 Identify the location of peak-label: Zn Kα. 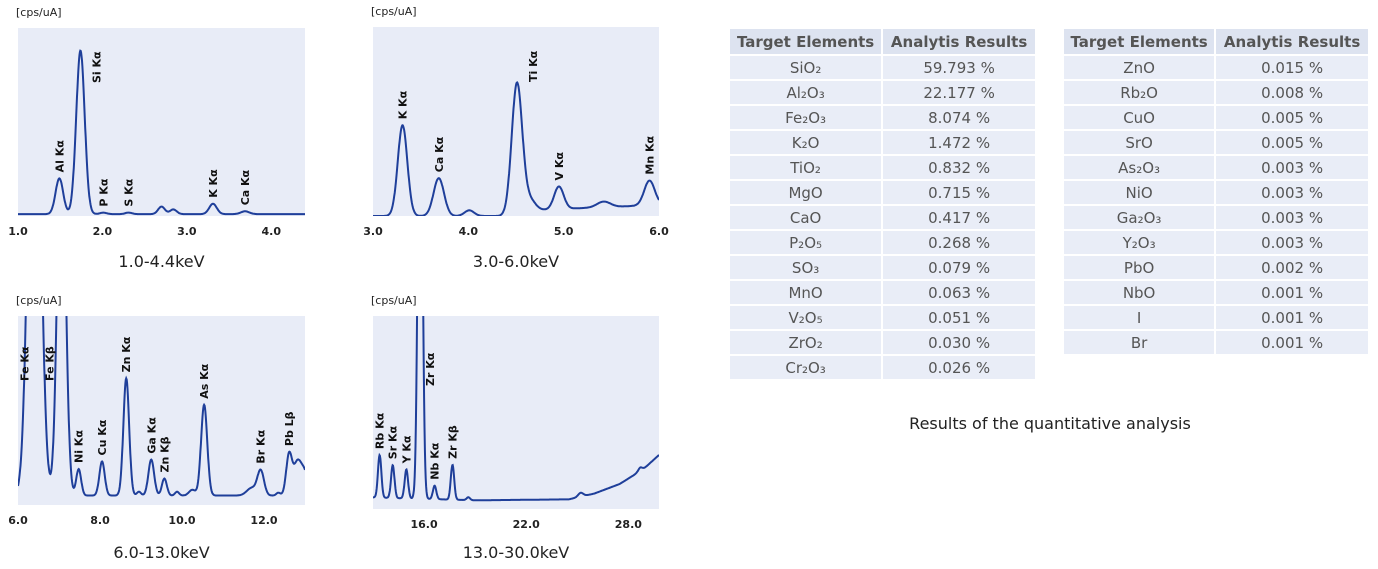
(126, 354).